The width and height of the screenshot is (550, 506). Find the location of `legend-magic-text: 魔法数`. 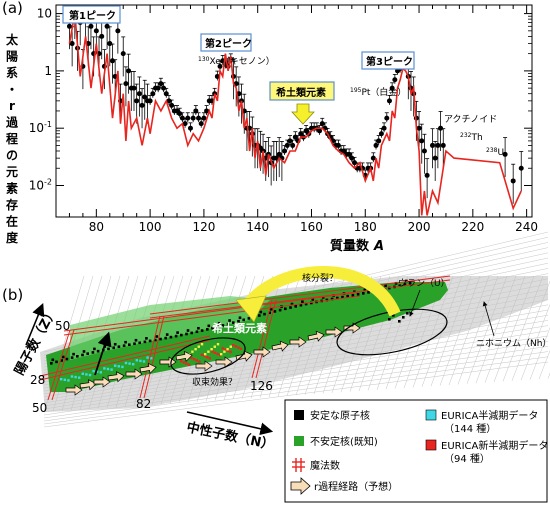

legend-magic-text: 魔法数 is located at coordinates (325, 465).